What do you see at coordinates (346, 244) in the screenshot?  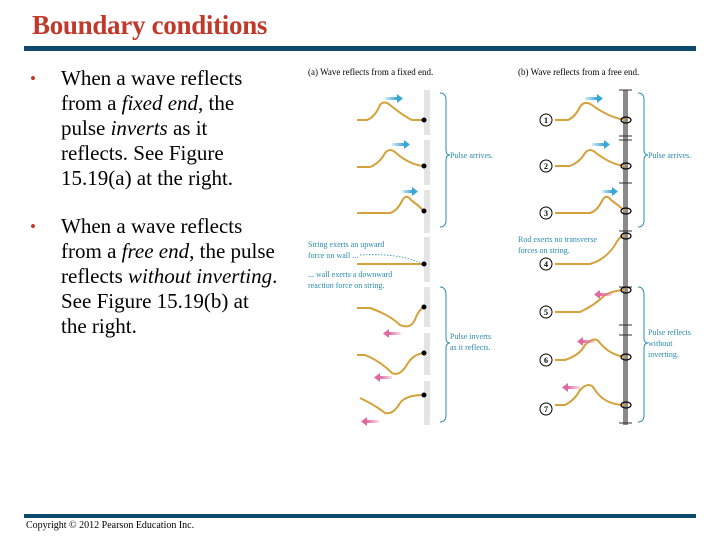 I see `label-string-force-1: String exerts an upward` at bounding box center [346, 244].